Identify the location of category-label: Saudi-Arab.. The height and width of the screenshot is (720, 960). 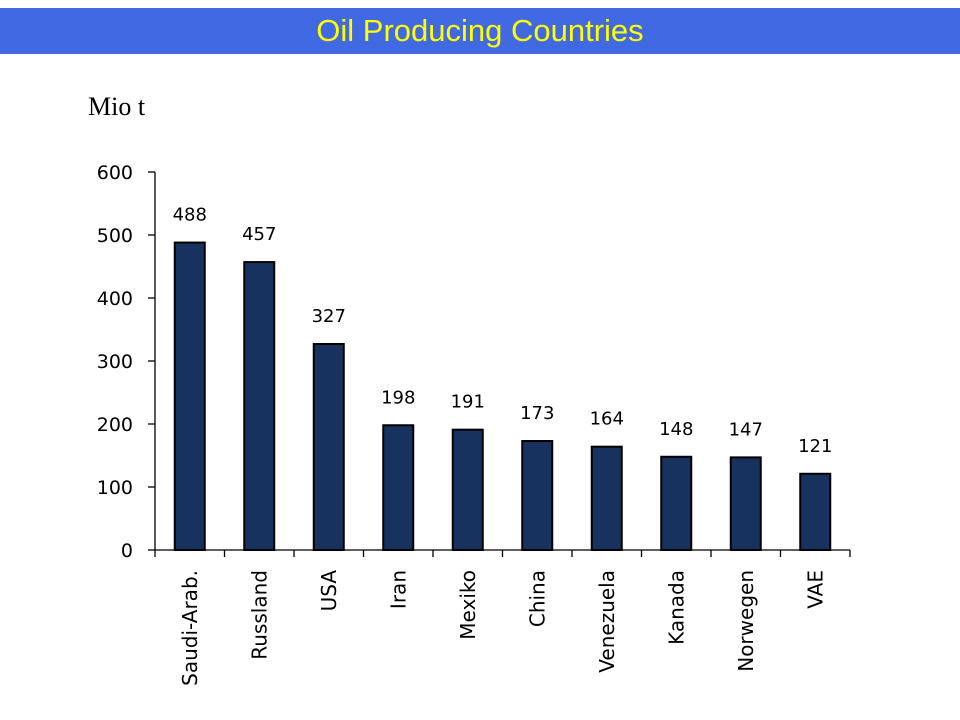
(190, 628).